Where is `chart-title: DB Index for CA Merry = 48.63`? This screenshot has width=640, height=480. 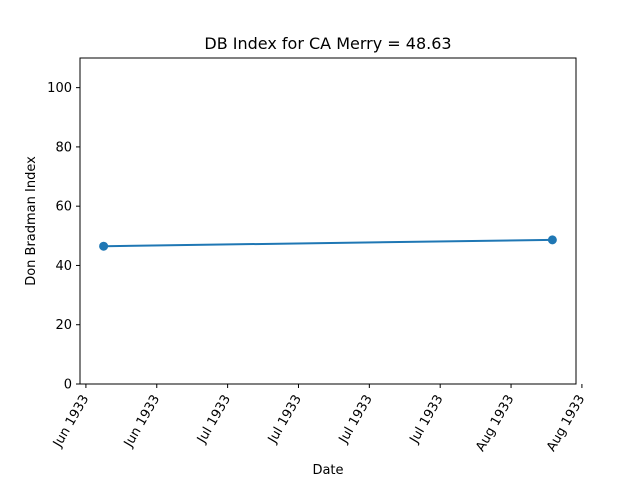 chart-title: DB Index for CA Merry = 48.63 is located at coordinates (327, 43).